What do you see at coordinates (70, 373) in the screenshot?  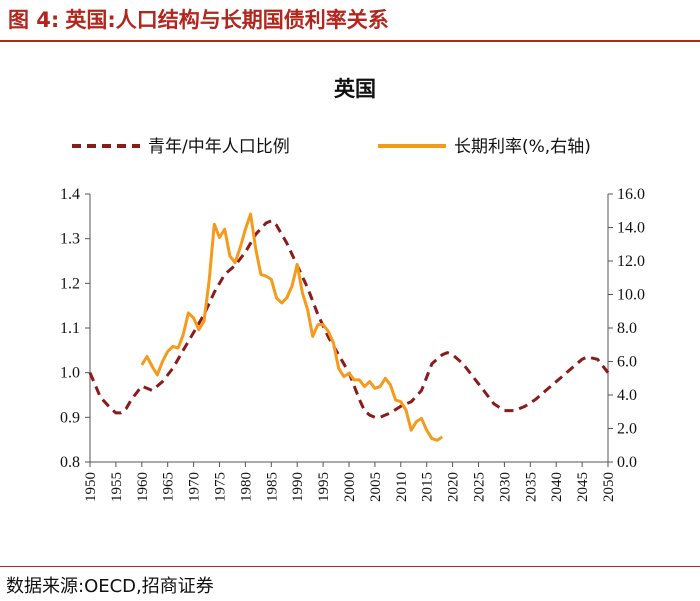 I see `y-left-tick-label: 1.0` at bounding box center [70, 373].